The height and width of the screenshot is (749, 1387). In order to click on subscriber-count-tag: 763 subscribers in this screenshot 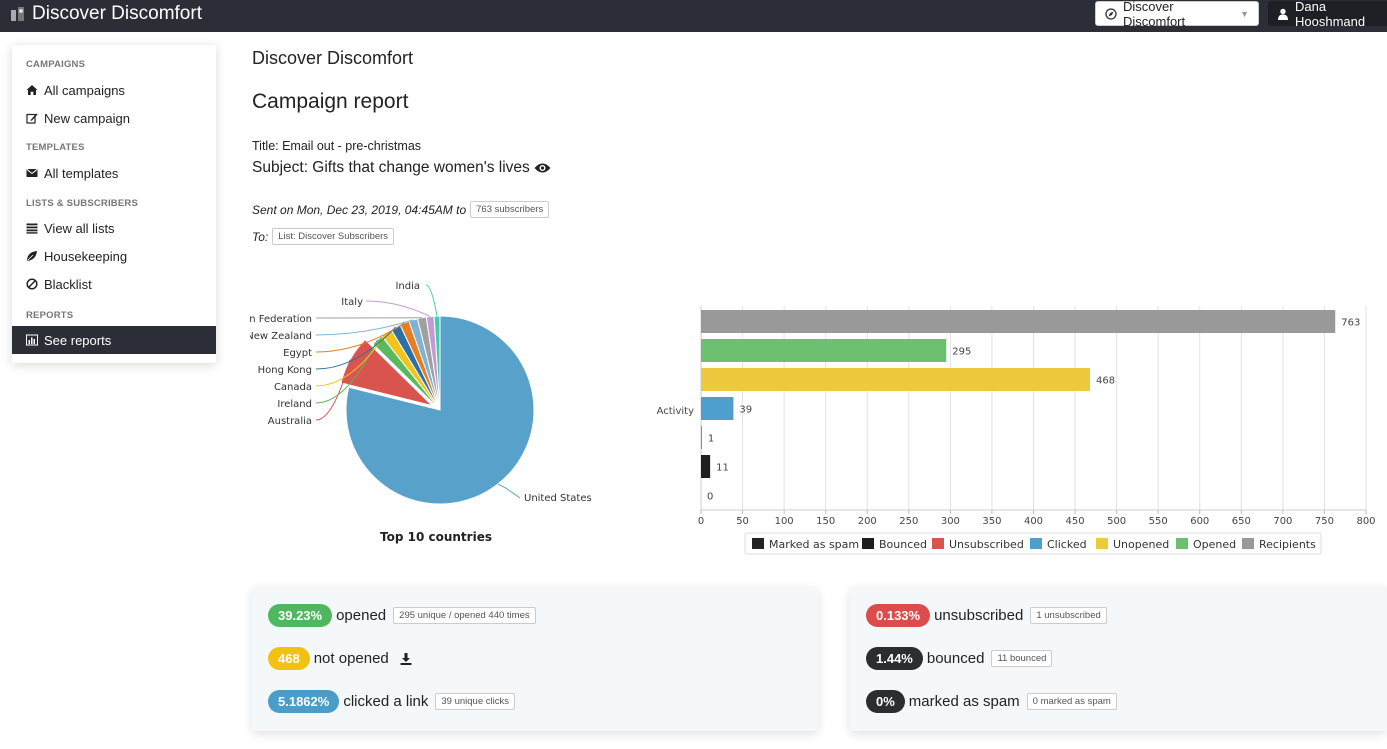, I will do `click(510, 209)`.